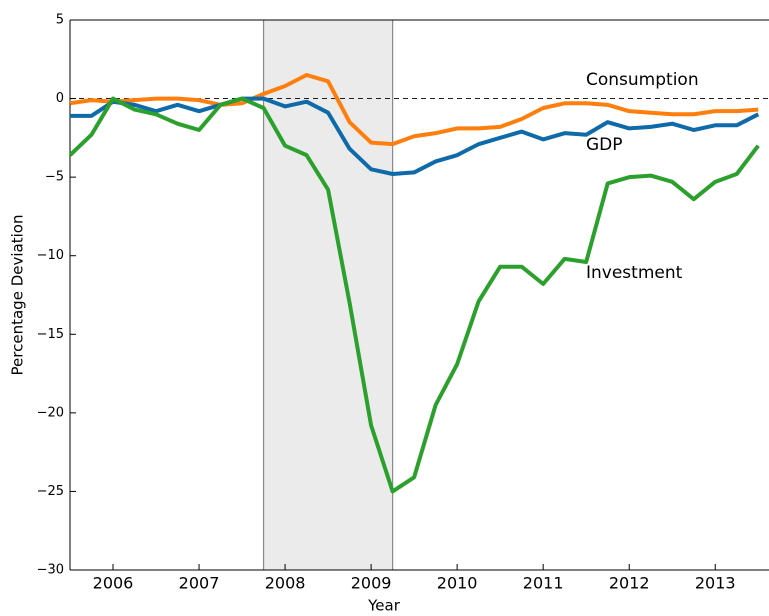 The width and height of the screenshot is (769, 616). Describe the element at coordinates (60, 20) in the screenshot. I see `y-tick-label: 5` at that location.